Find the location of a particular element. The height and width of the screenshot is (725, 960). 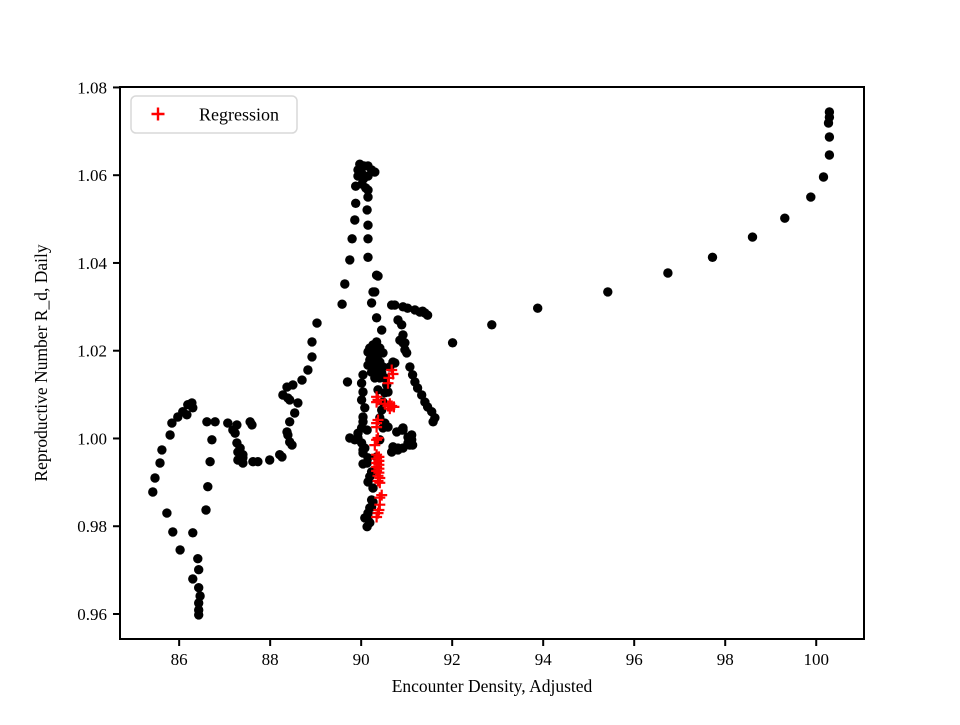

y-axis-ticks: 0.96 0.98 1.00 1.02 1.04 1.06 1.08 is located at coordinates (98, 351).